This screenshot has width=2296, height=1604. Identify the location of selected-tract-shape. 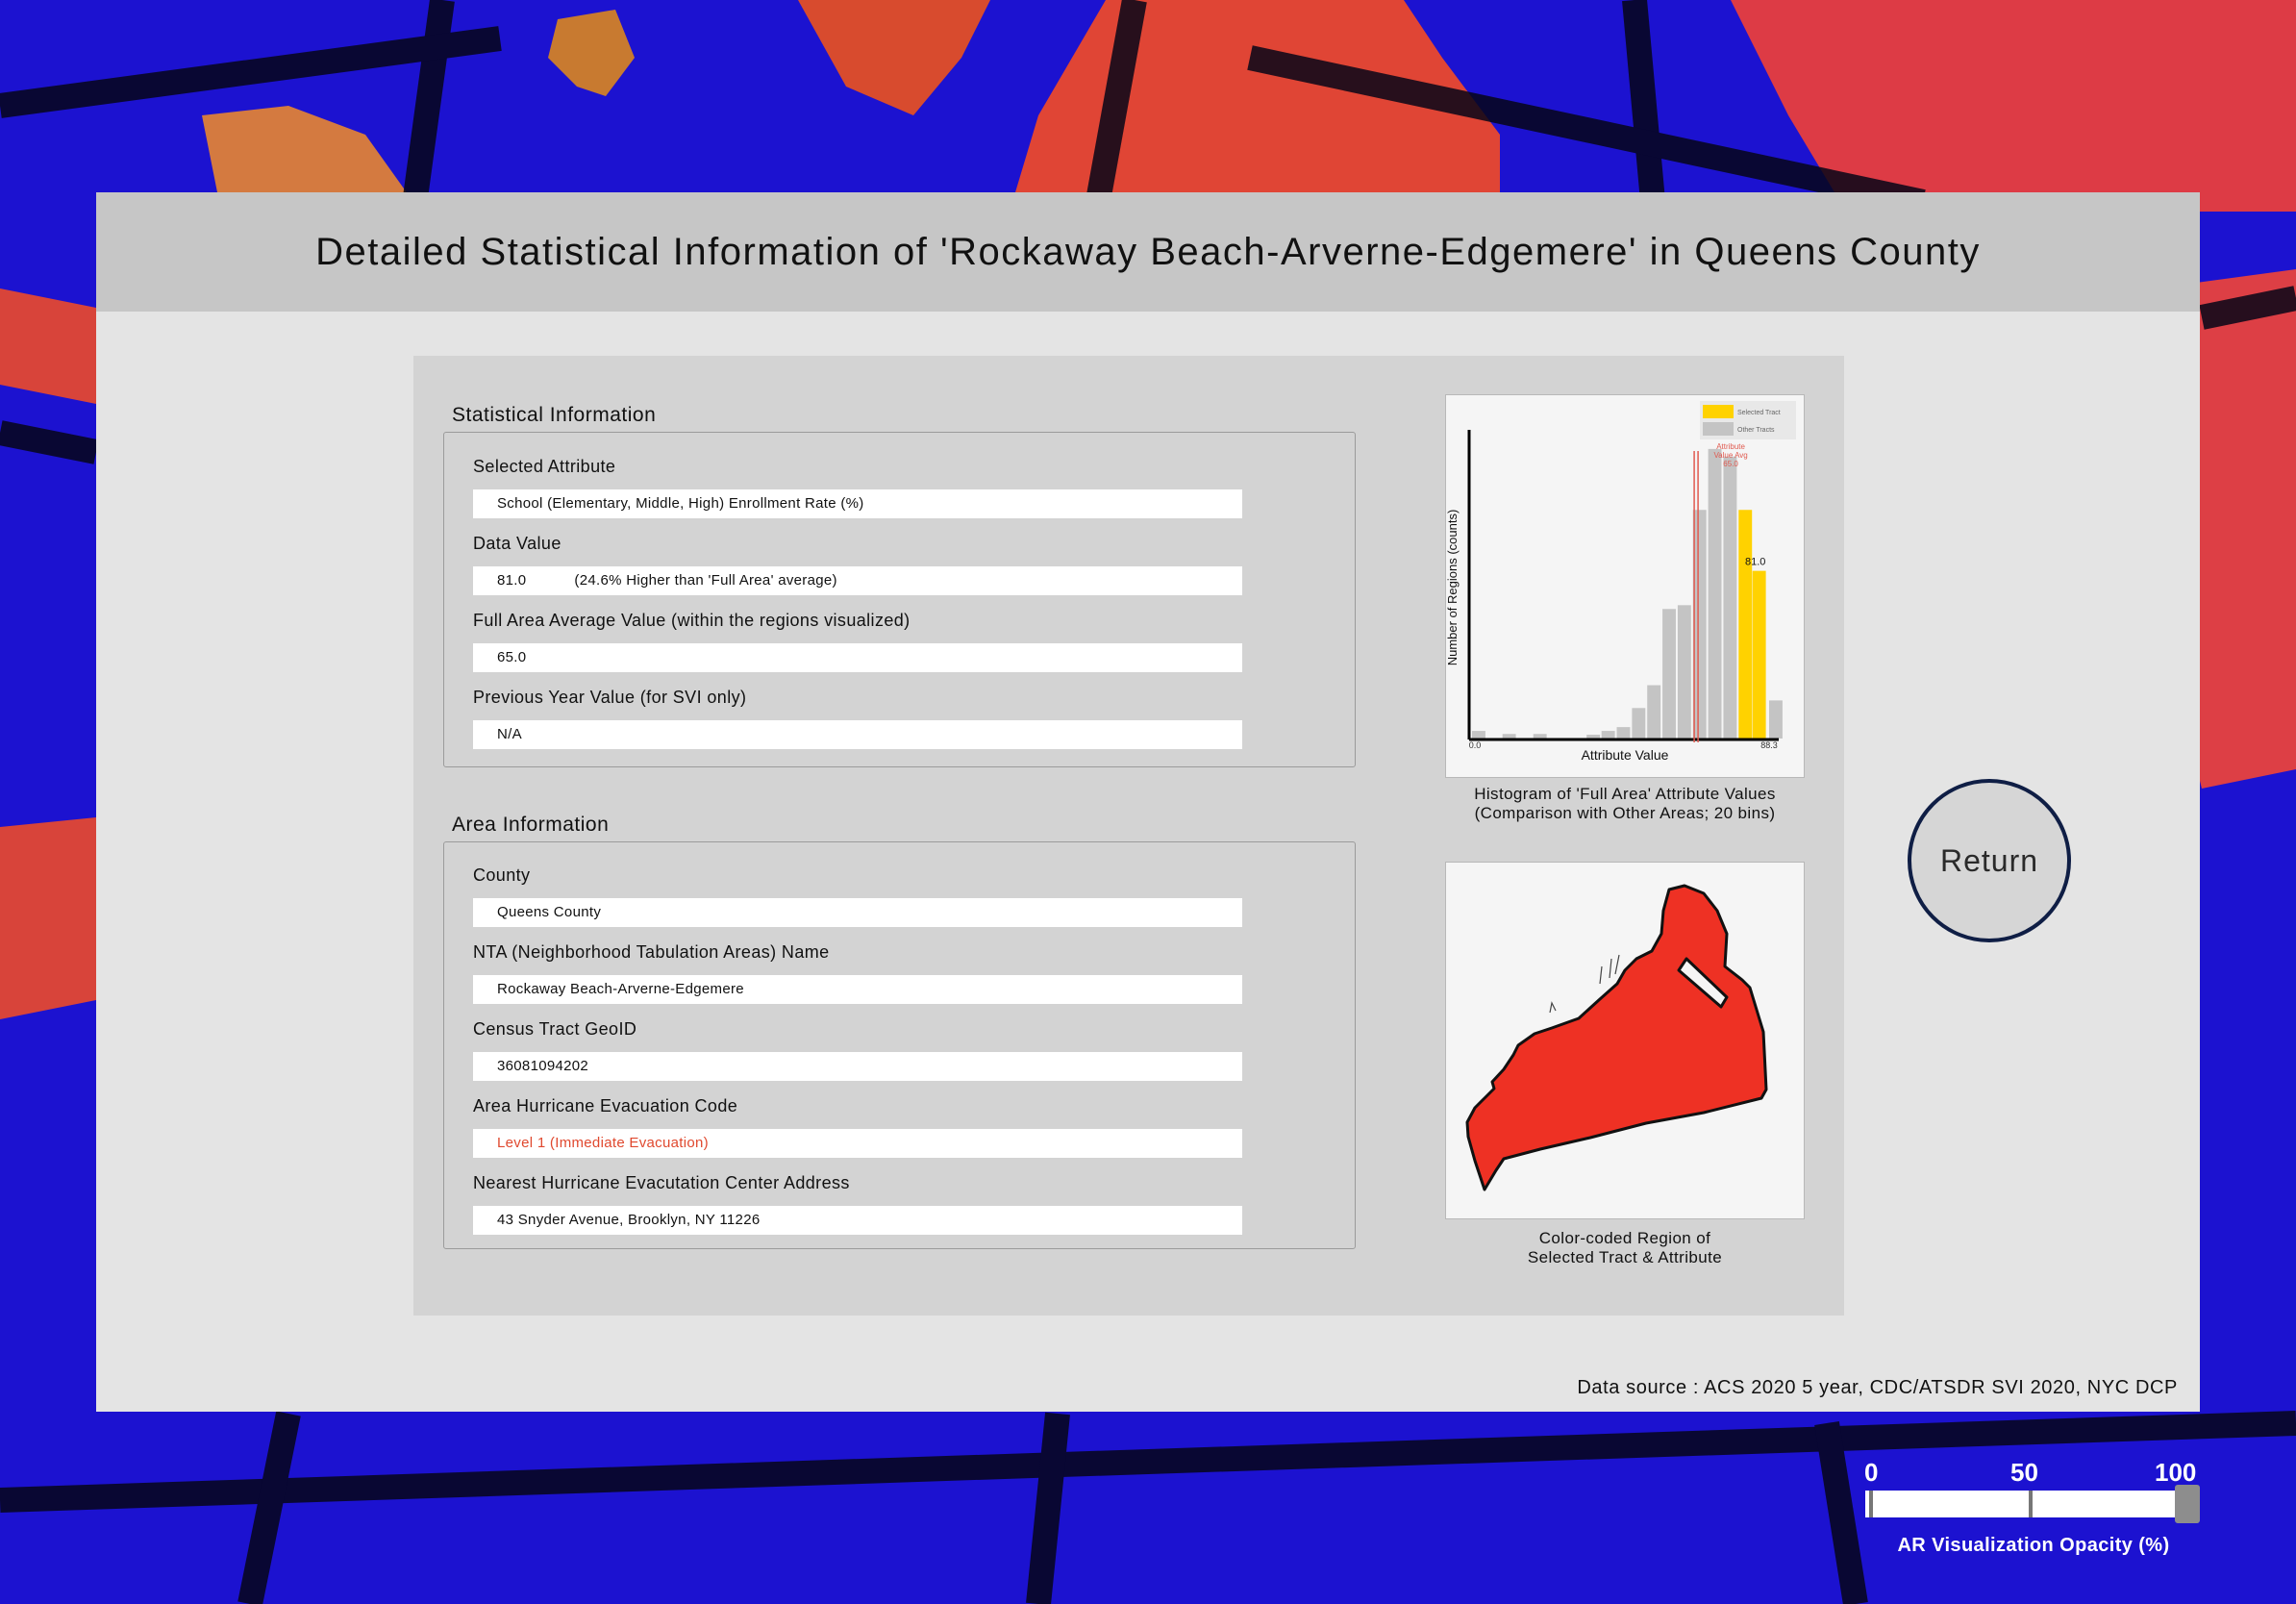
(1616, 1038).